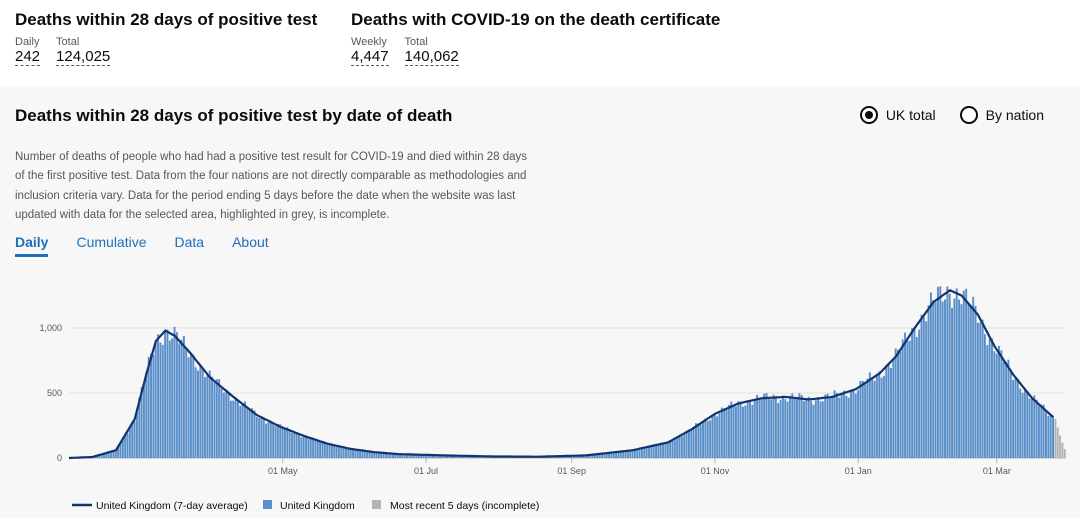 The image size is (1080, 518). Describe the element at coordinates (1001, 115) in the screenshot. I see `radio-by-nation: By nation` at that location.